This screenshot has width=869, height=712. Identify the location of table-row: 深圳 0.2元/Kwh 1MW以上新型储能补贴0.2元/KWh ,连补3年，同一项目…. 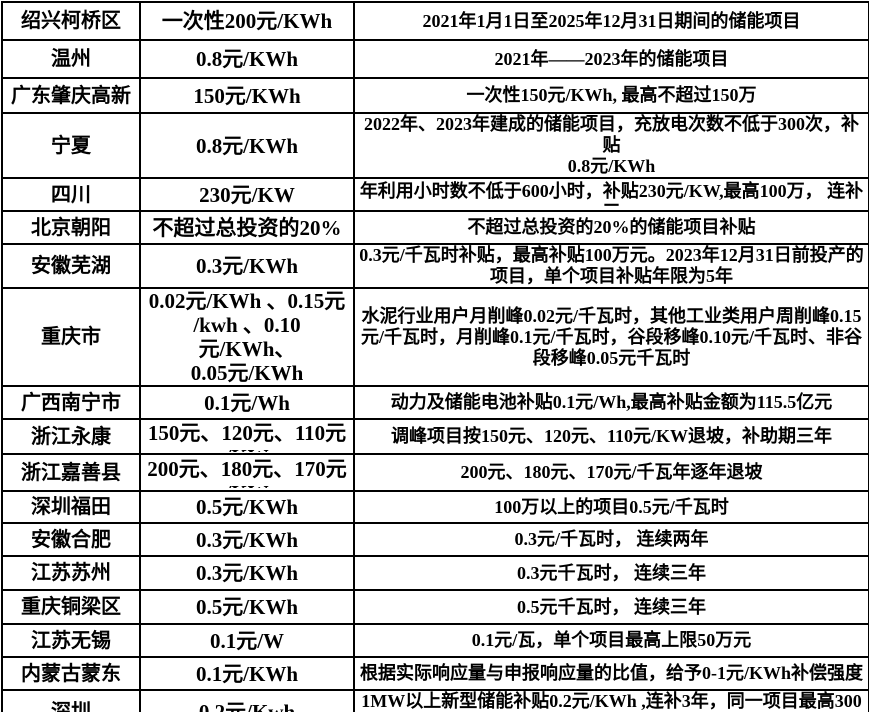
(435, 700).